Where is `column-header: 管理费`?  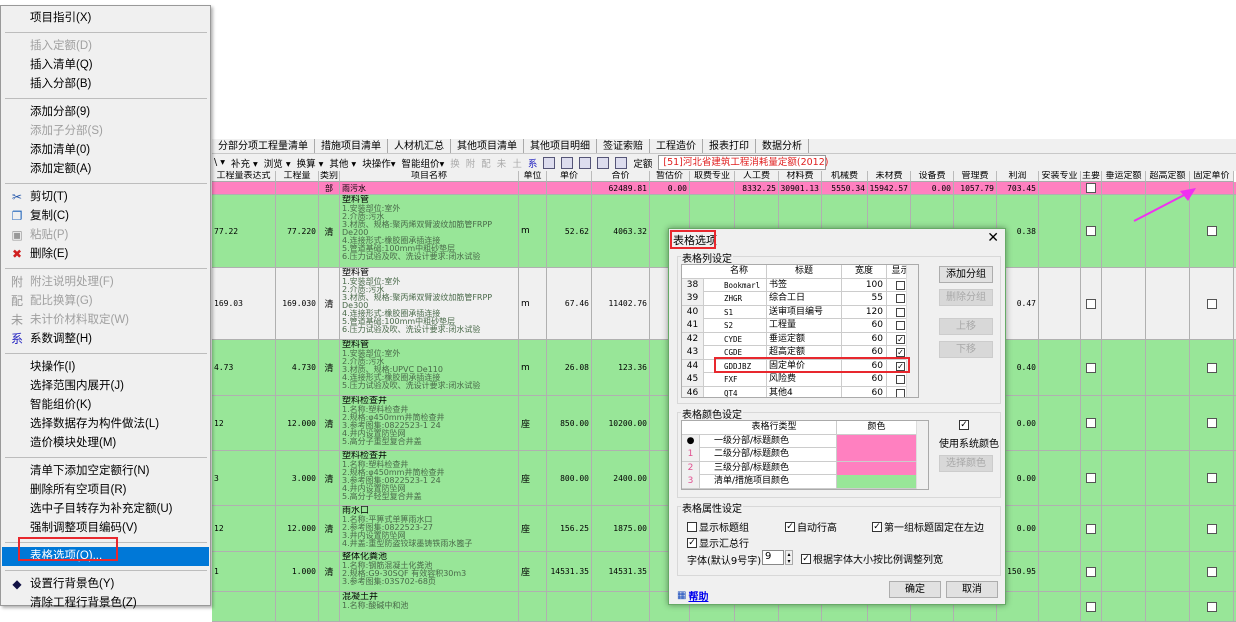
column-header: 管理费 is located at coordinates (975, 176).